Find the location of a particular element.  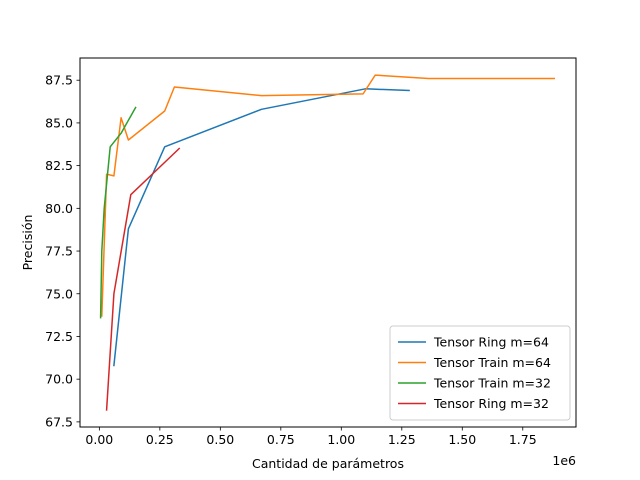

x-tick-label: 1.00 is located at coordinates (341, 439).